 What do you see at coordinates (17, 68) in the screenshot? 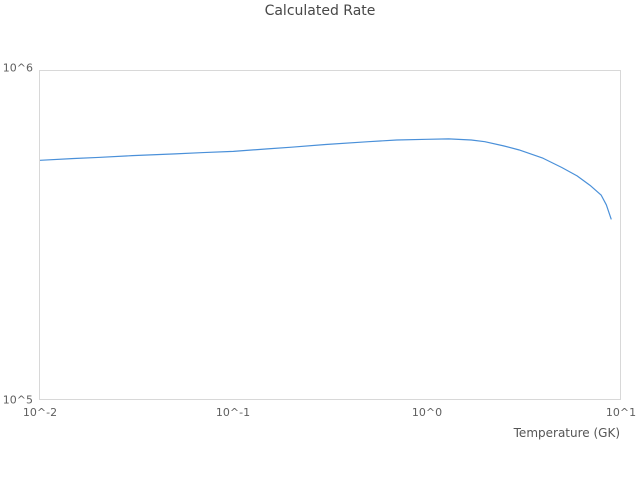
I see `y-tick-label-1e6: 10^6` at bounding box center [17, 68].